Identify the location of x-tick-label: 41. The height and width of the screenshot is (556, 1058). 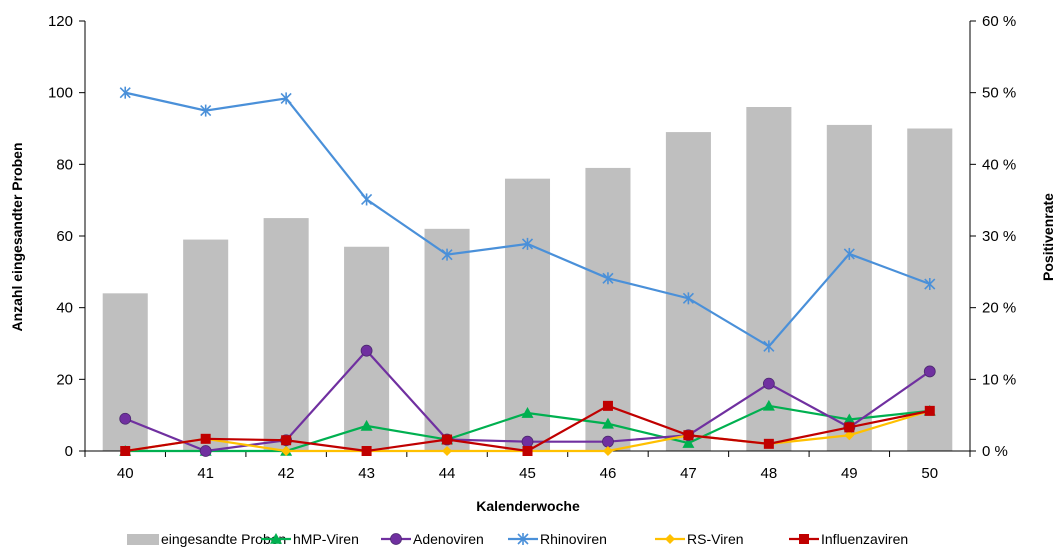
(205, 473).